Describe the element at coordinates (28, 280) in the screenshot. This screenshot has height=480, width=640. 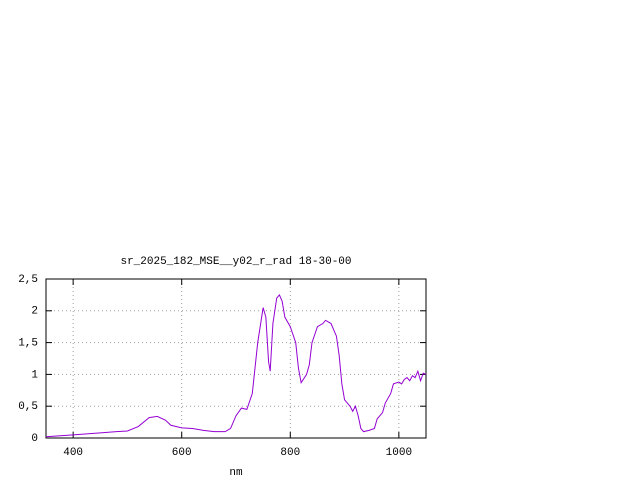
I see `y-tick-label: 2,5` at that location.